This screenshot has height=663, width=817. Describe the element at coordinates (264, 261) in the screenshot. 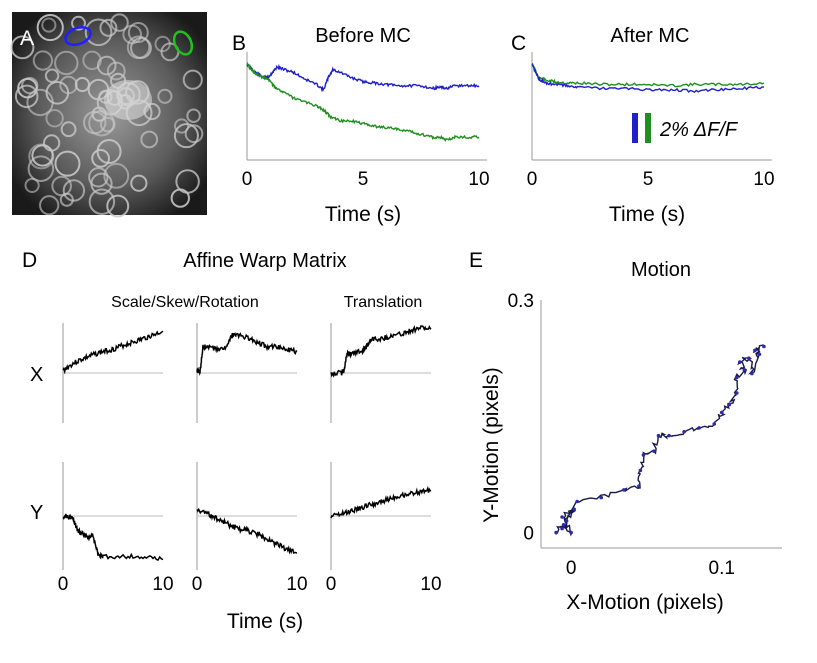

I see `panel-d-title: Affine Warp Matrix` at that location.